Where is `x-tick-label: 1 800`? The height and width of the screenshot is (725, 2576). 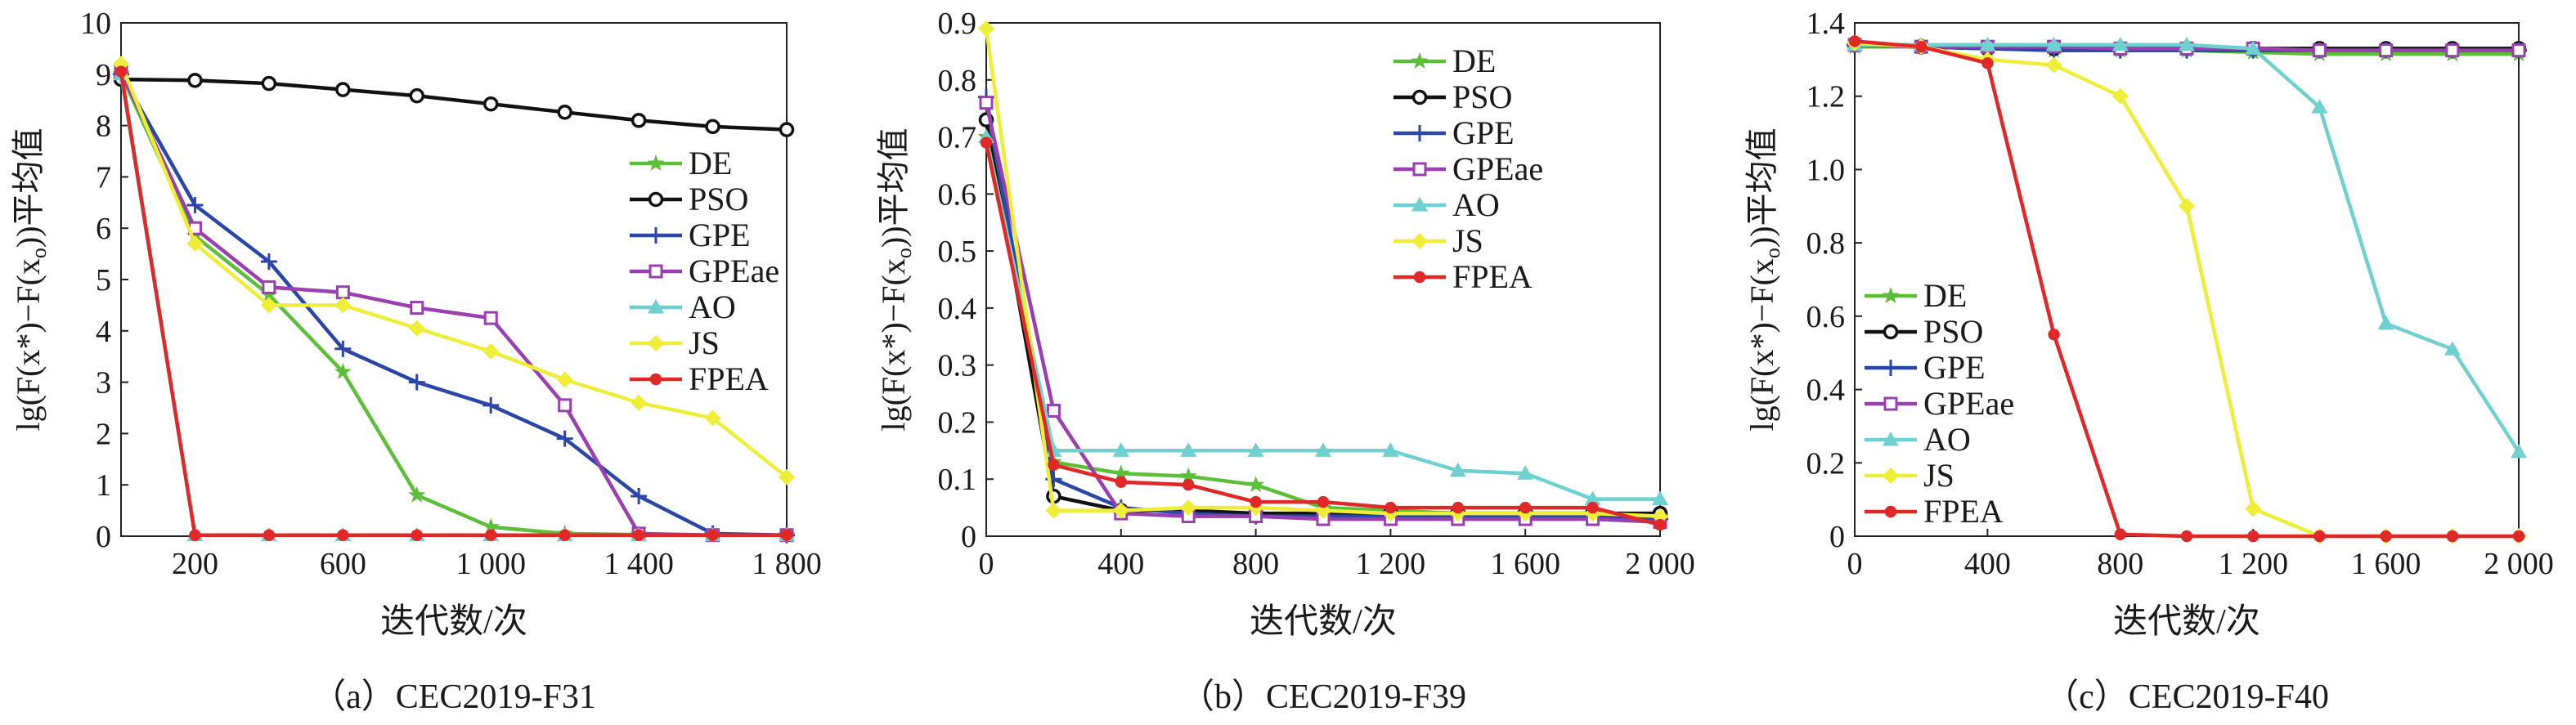 x-tick-label: 1 800 is located at coordinates (787, 564).